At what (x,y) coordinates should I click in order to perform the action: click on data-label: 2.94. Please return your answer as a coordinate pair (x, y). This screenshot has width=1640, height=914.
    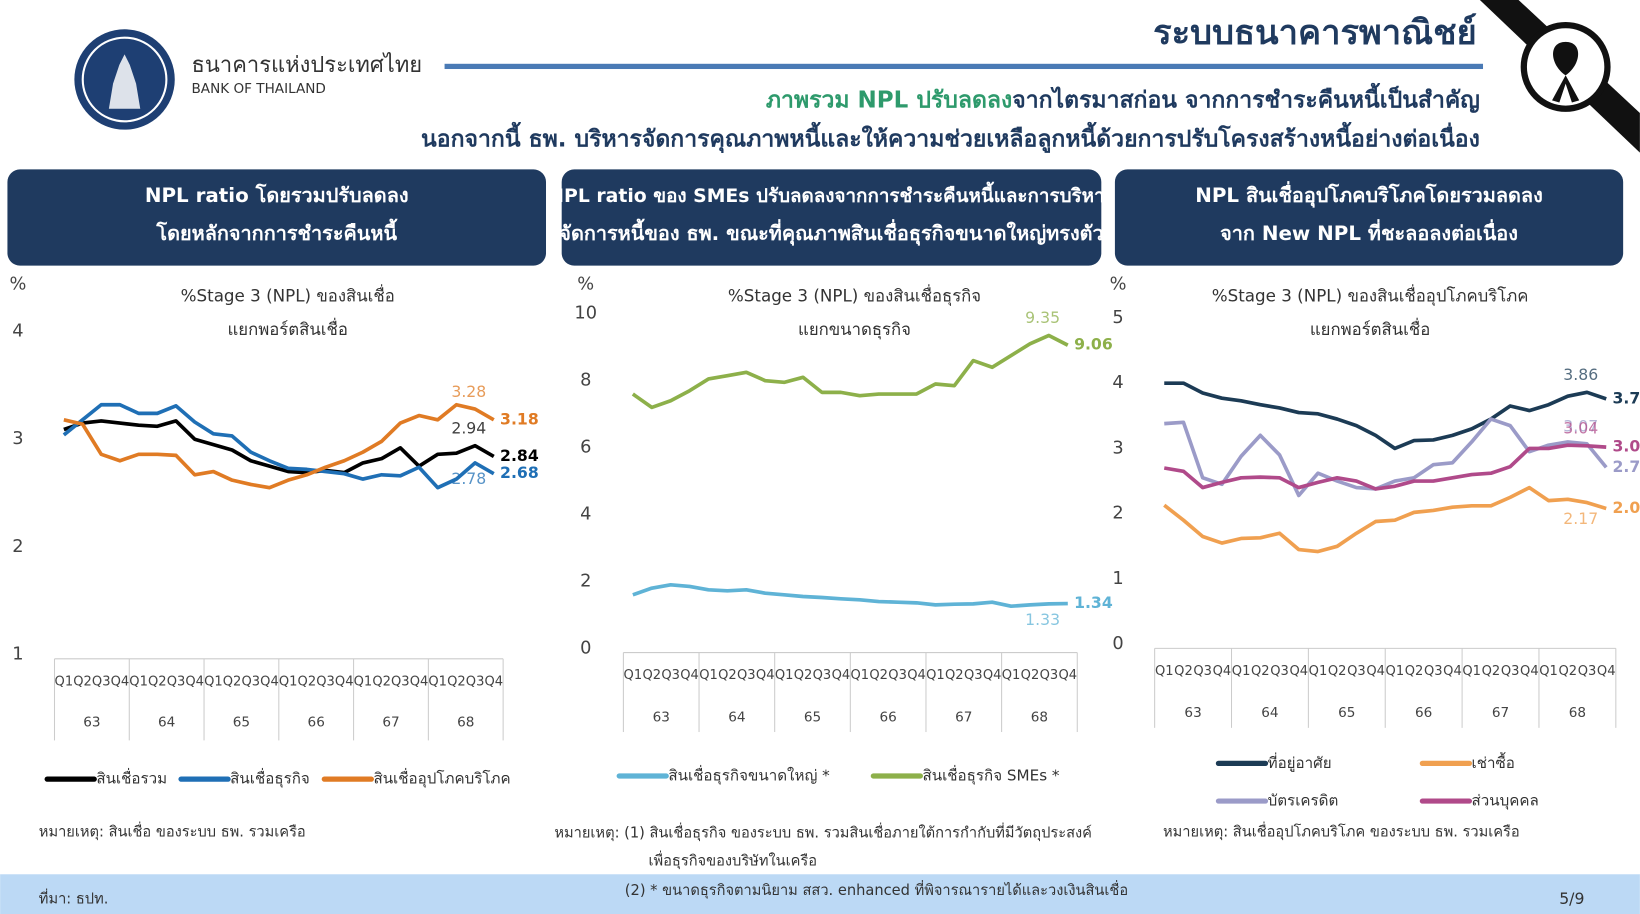
    Looking at the image, I should click on (468, 427).